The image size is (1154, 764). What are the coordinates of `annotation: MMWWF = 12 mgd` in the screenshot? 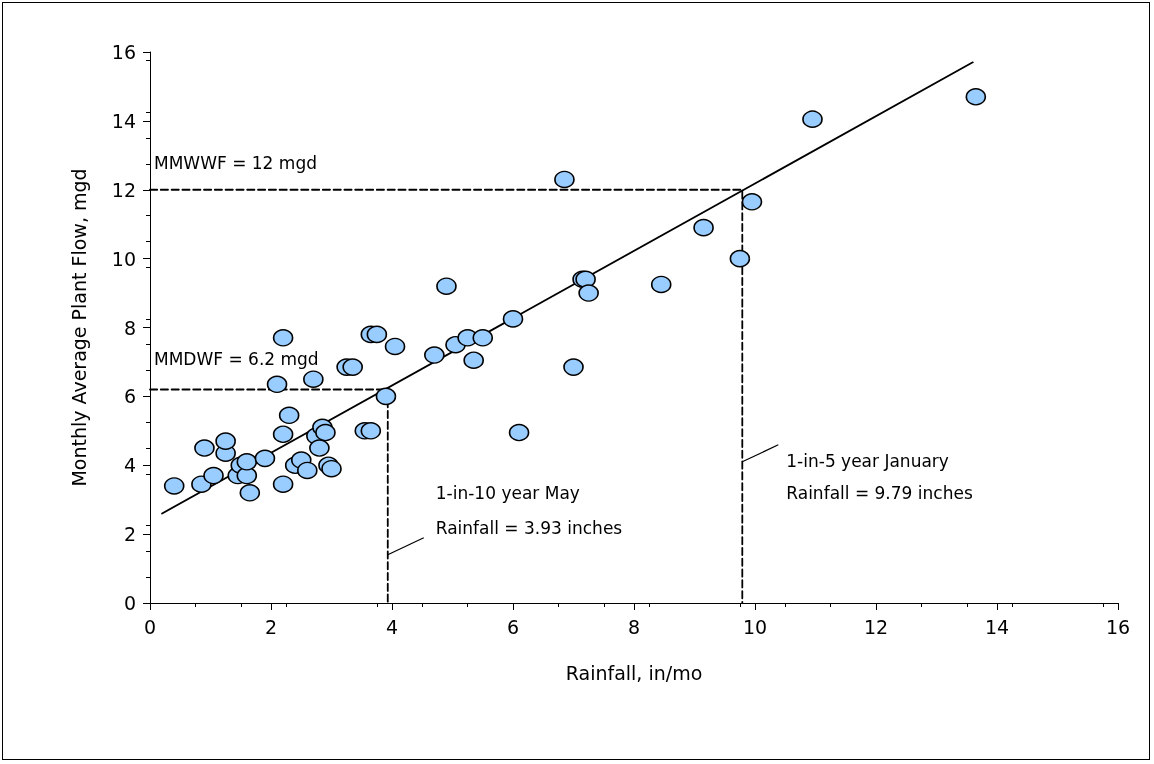 It's located at (235, 162).